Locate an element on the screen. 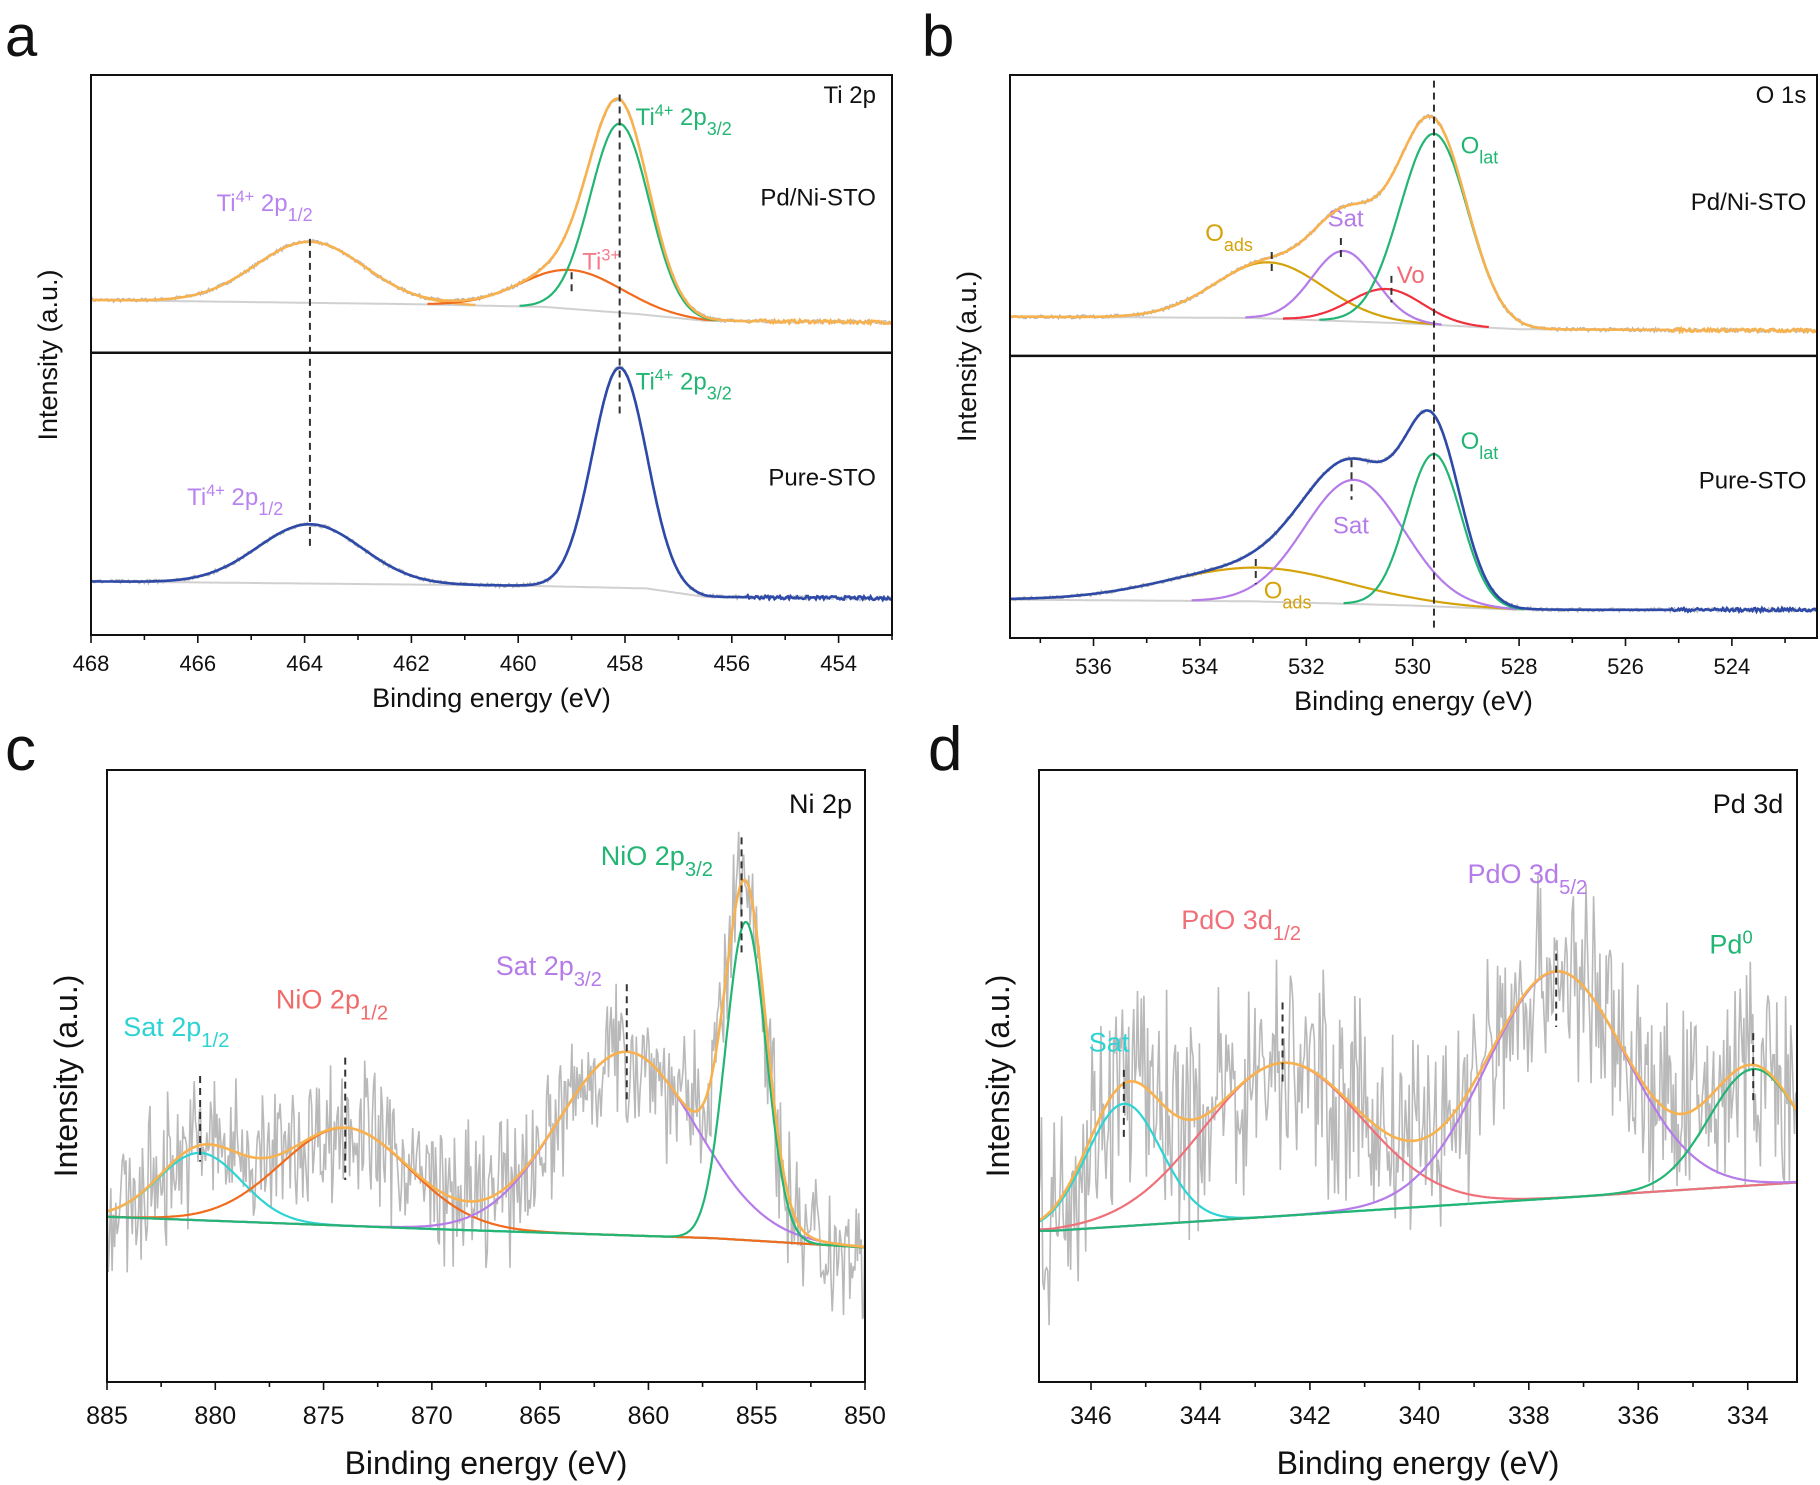  peak-label: Ti4+ 2p3/2 is located at coordinates (684, 120).